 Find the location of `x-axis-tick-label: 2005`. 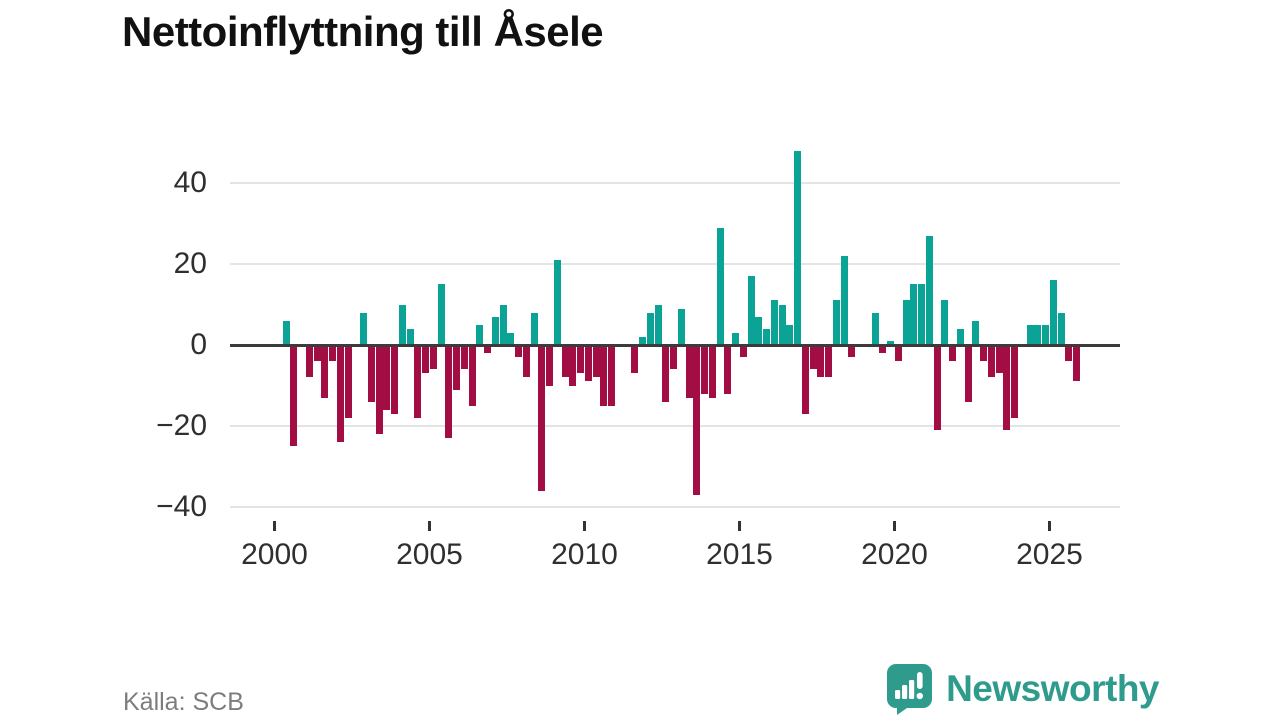

x-axis-tick-label: 2005 is located at coordinates (429, 554).